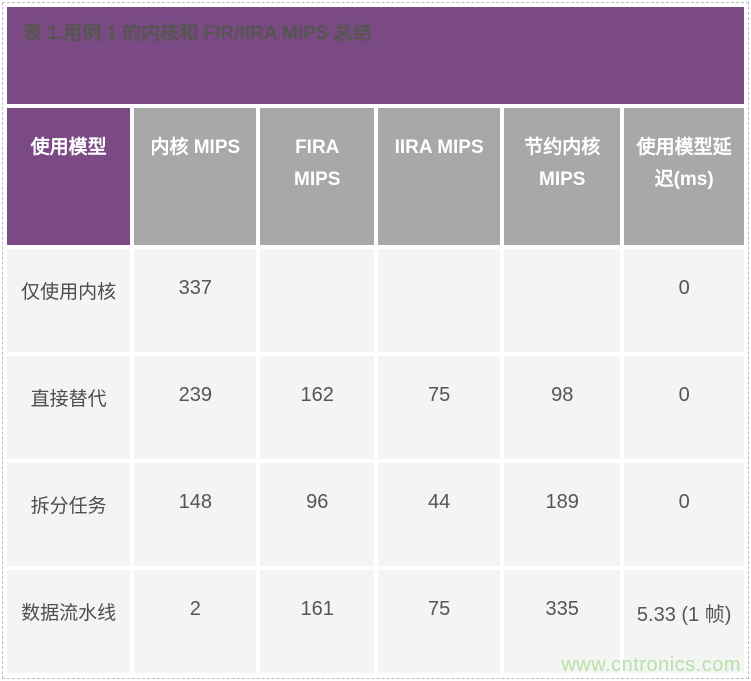 This screenshot has height=681, width=751. I want to click on table-cell: 189, so click(562, 514).